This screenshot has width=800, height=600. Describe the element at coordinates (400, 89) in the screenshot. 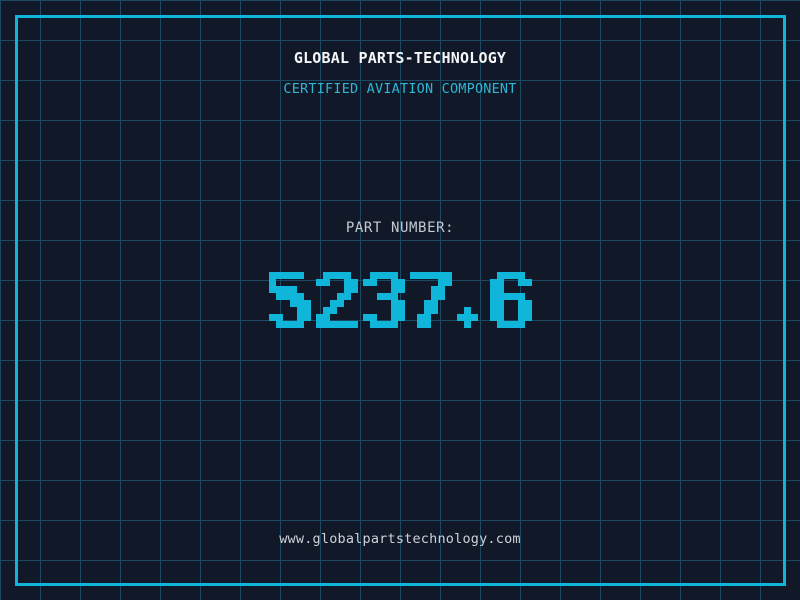

I see `certification-subtitle: CERTIFIED AVIATION COMPONENT` at that location.